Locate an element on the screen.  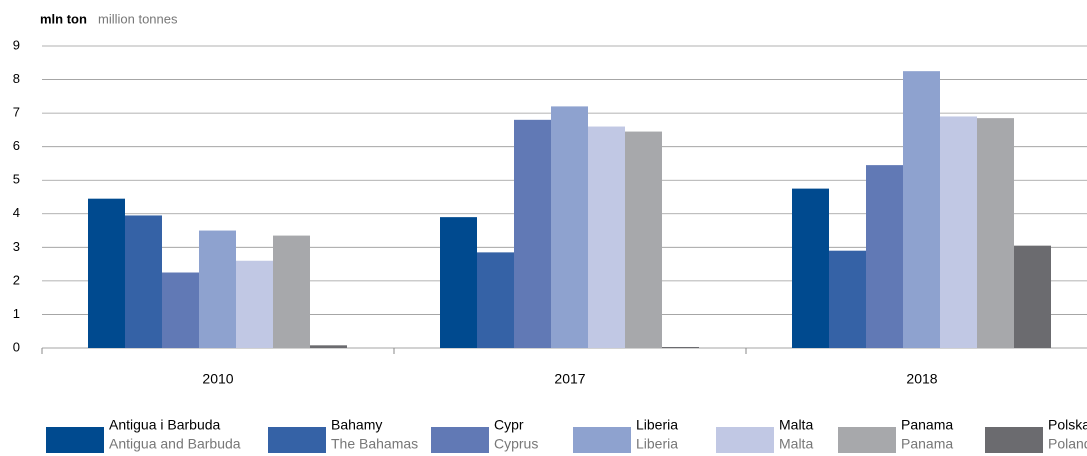
y-tick-label: 8 is located at coordinates (16, 78).